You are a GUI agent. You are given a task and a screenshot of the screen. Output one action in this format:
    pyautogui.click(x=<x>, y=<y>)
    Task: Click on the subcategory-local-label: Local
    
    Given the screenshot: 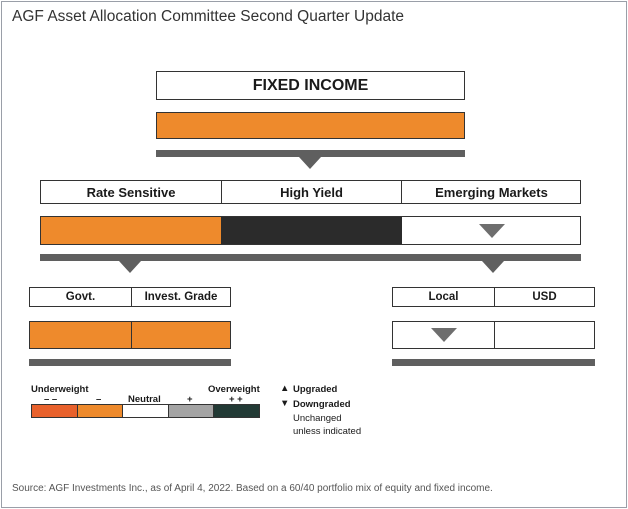 What is the action you would take?
    pyautogui.click(x=443, y=297)
    